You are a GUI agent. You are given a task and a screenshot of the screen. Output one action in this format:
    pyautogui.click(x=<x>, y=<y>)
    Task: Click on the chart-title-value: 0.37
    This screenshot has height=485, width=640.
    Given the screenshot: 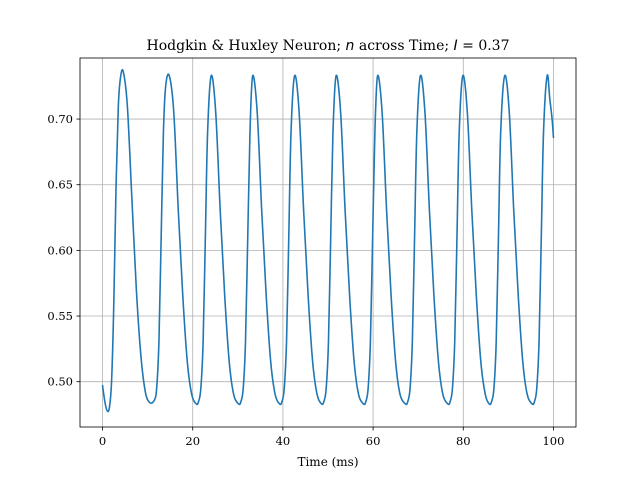 What is the action you would take?
    pyautogui.click(x=493, y=46)
    